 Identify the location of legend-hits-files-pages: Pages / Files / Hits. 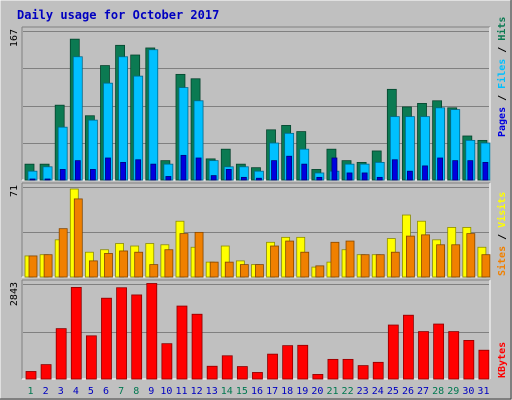
(502, 77).